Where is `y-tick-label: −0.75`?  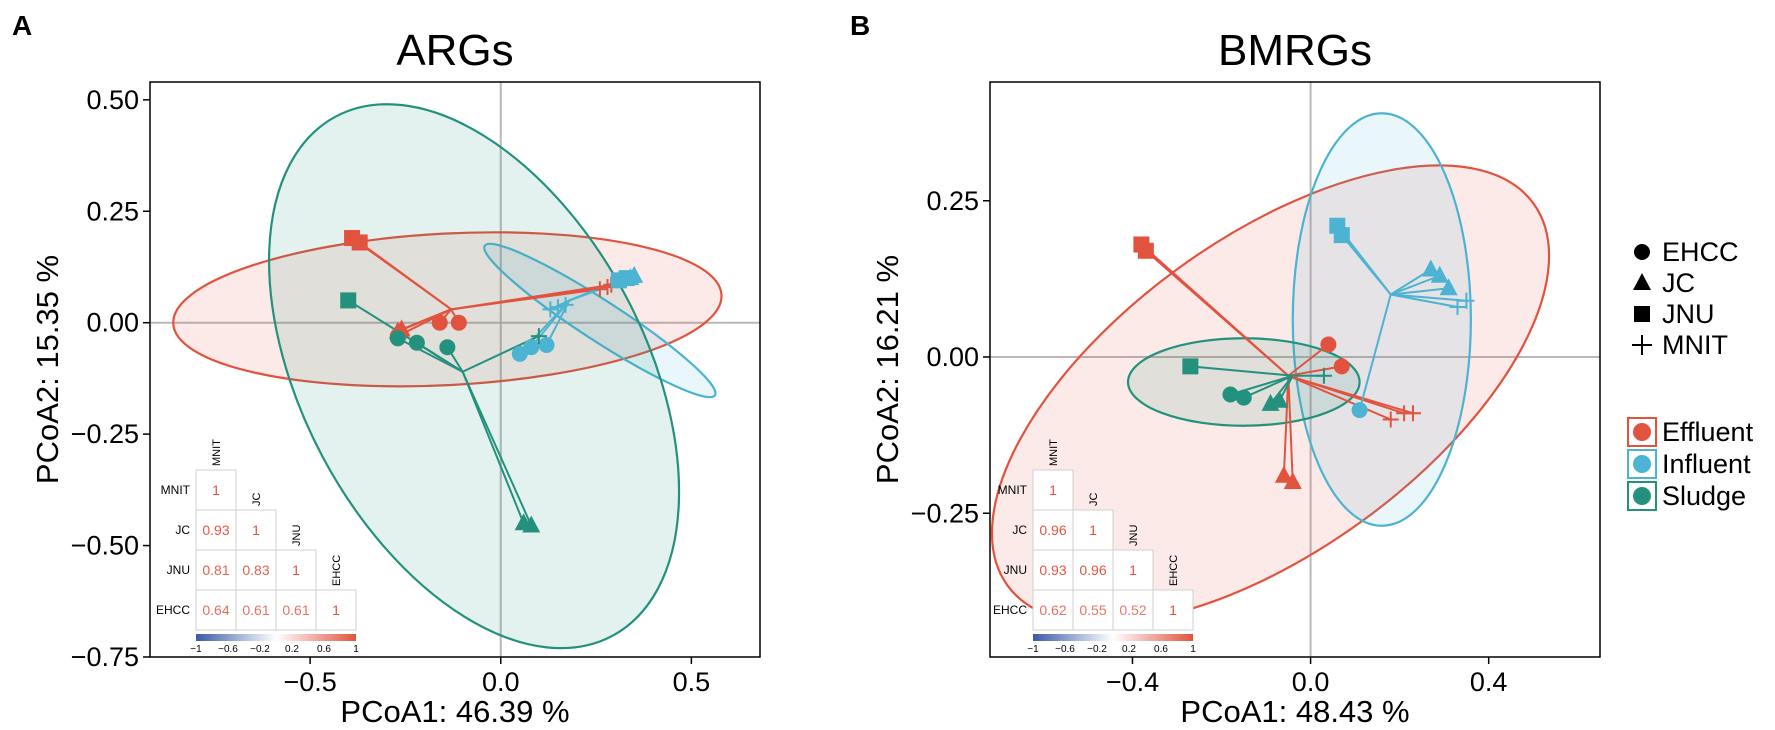 y-tick-label: −0.75 is located at coordinates (105, 657).